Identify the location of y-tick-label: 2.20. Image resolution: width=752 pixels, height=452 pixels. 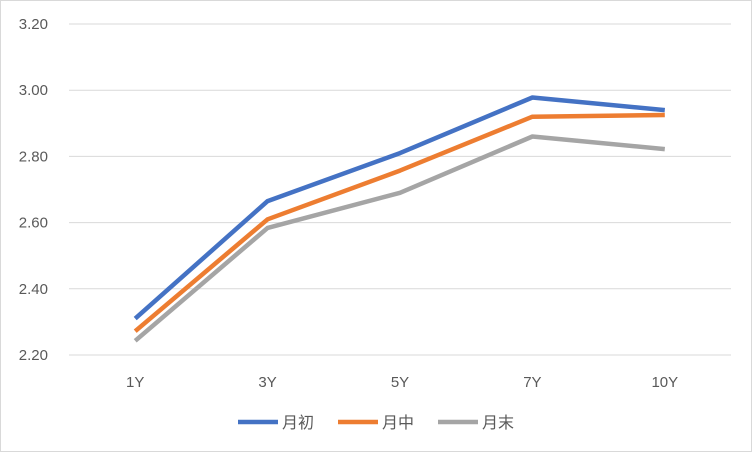
(33, 355).